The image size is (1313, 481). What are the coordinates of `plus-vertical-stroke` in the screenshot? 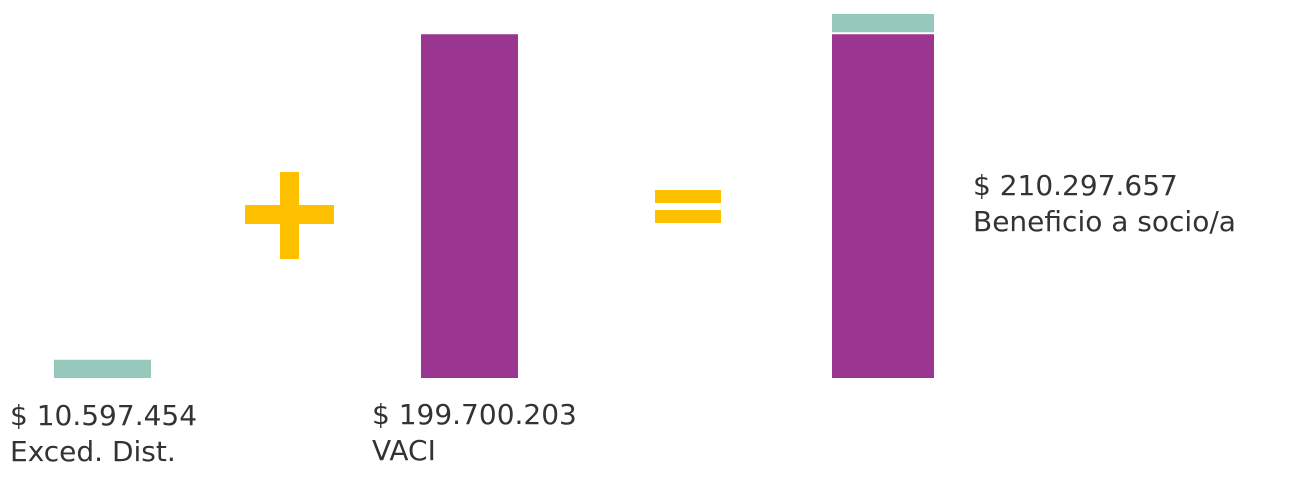 It's located at (289, 215).